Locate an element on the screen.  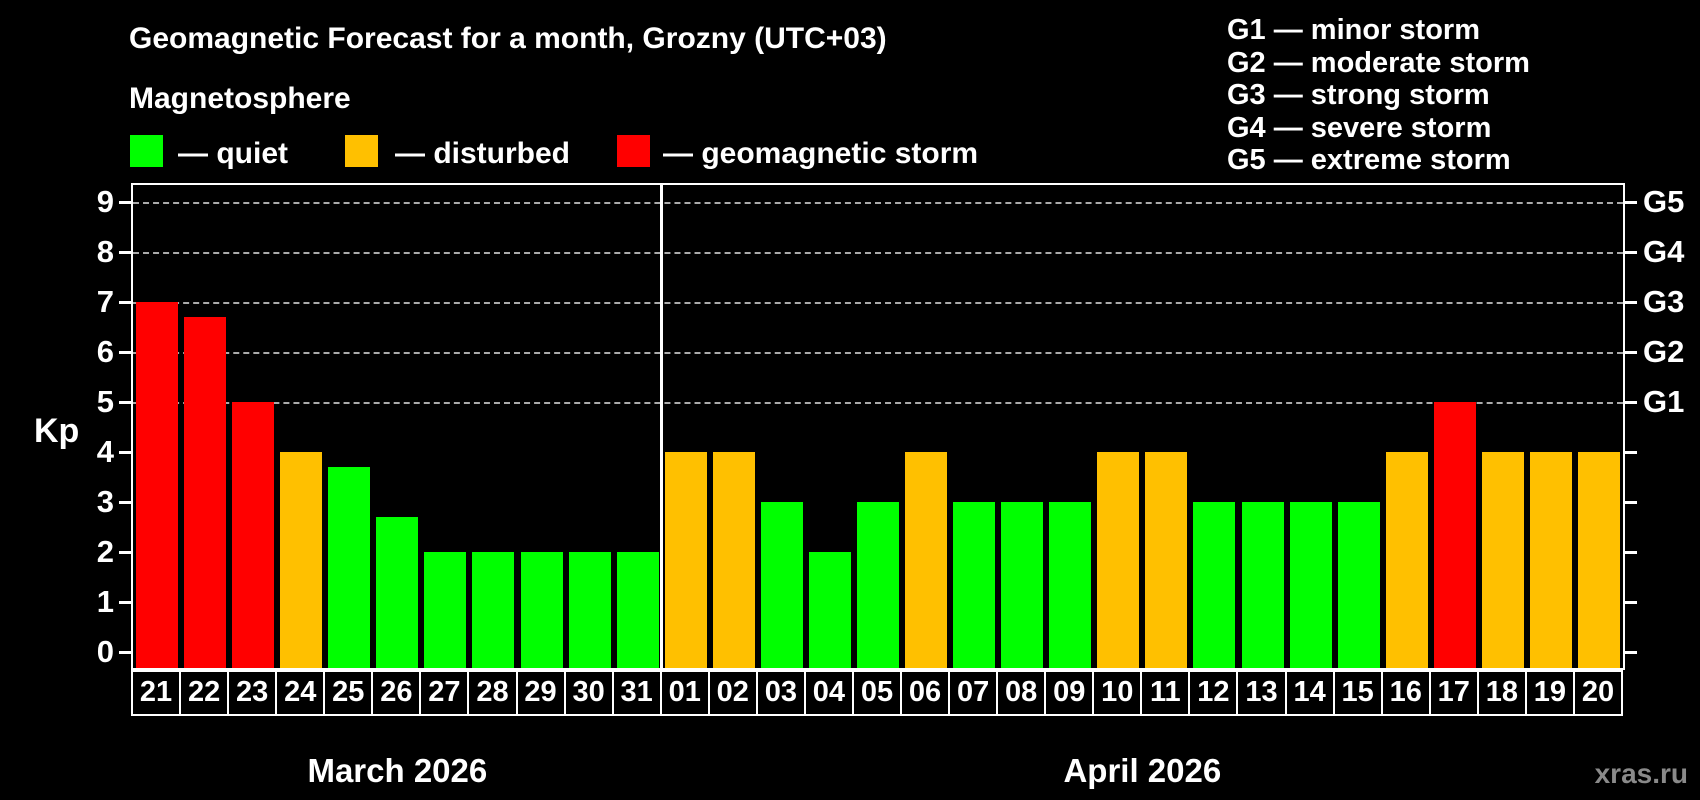
day-label-10: 10 is located at coordinates (1117, 693).